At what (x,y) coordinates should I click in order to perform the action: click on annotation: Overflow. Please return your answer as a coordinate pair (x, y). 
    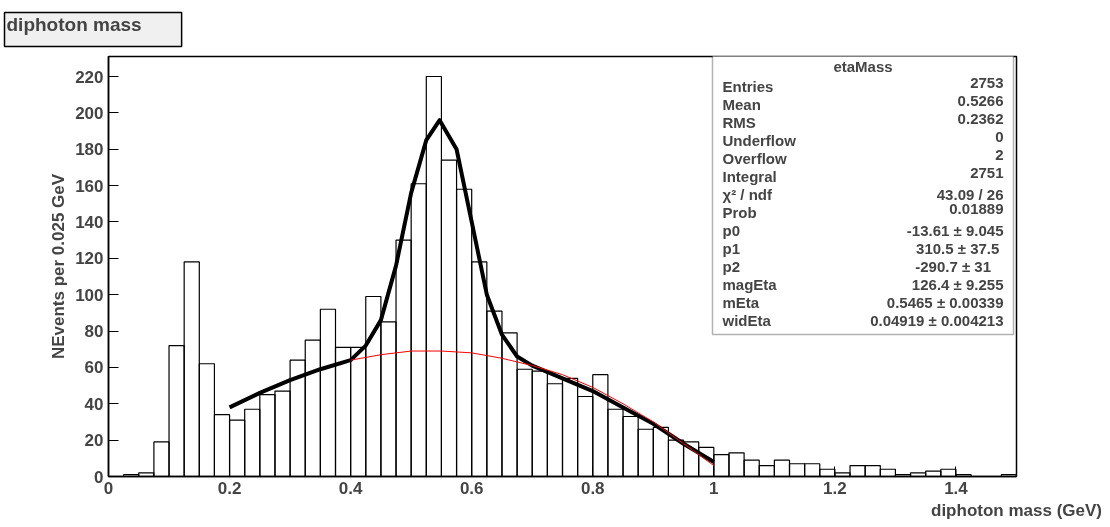
    Looking at the image, I should click on (755, 158).